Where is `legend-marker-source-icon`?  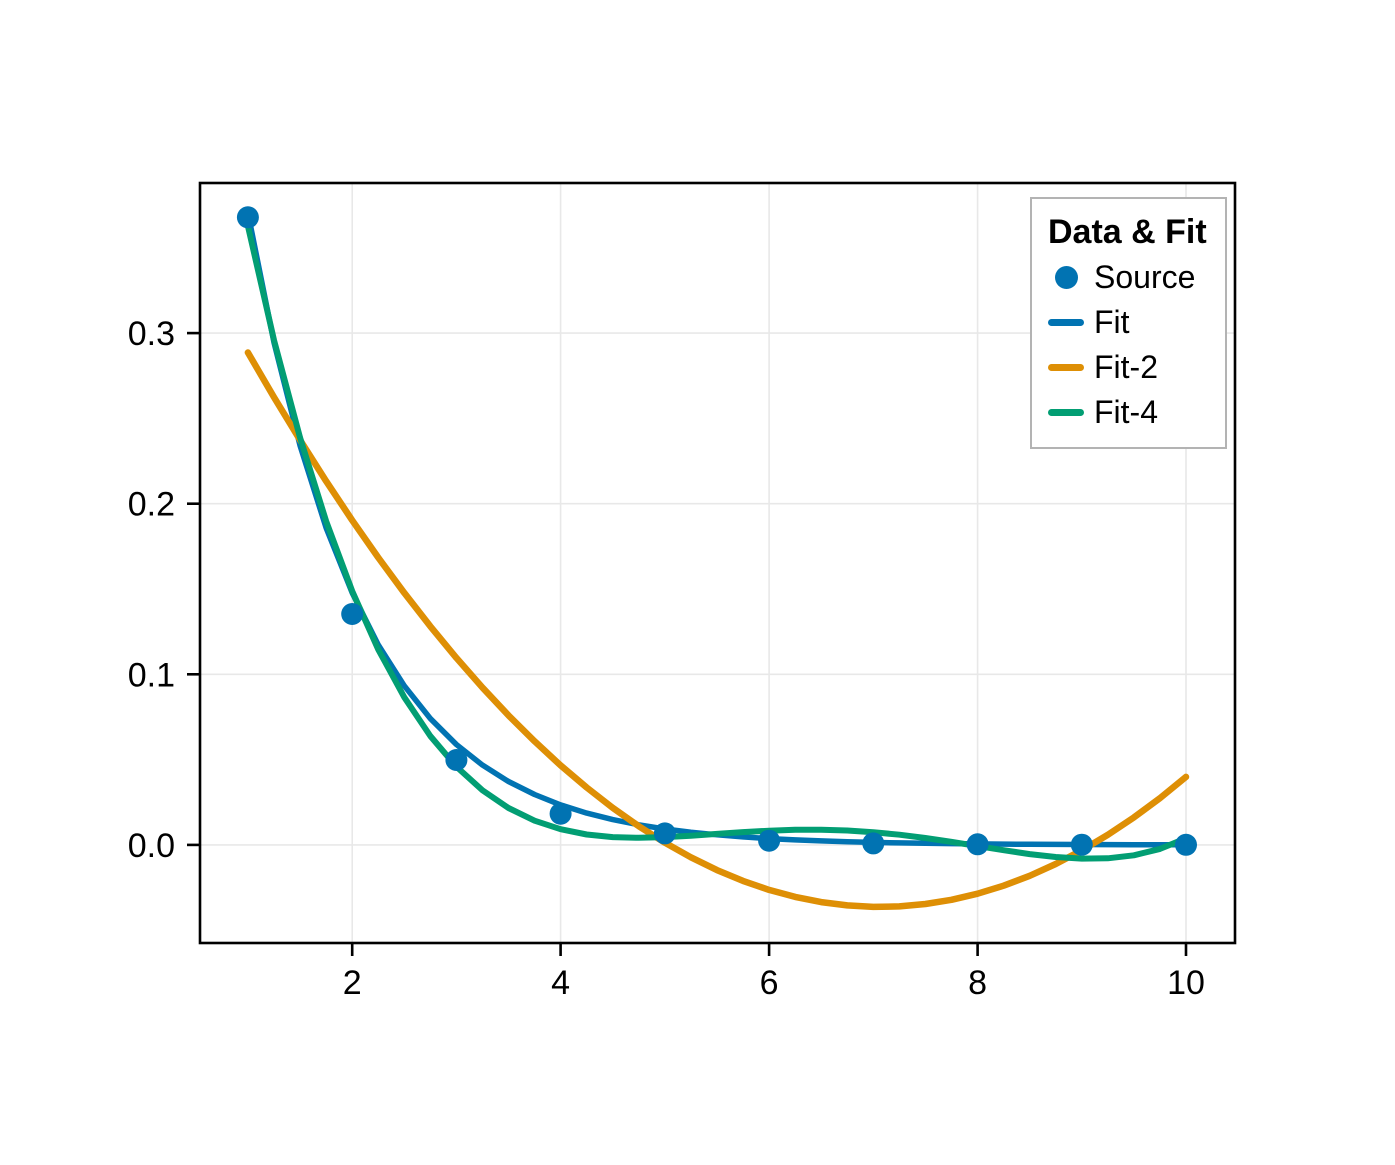
legend-marker-source-icon is located at coordinates (1066, 277).